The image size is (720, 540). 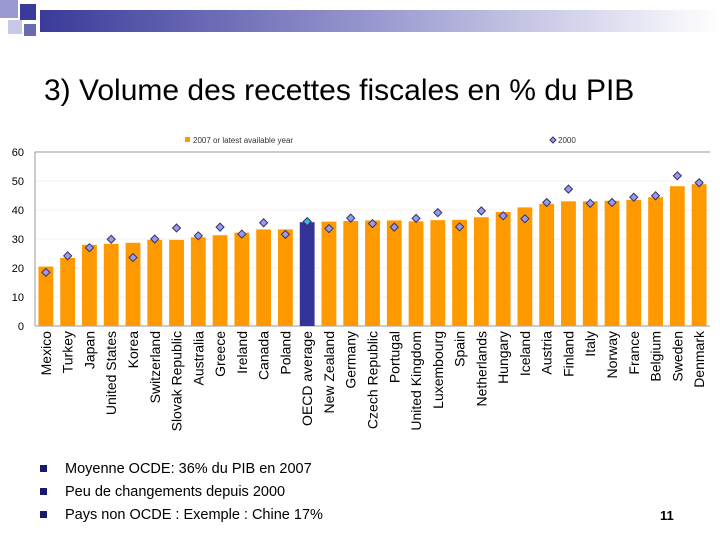 What do you see at coordinates (567, 140) in the screenshot?
I see `legend-label-marker: 2000` at bounding box center [567, 140].